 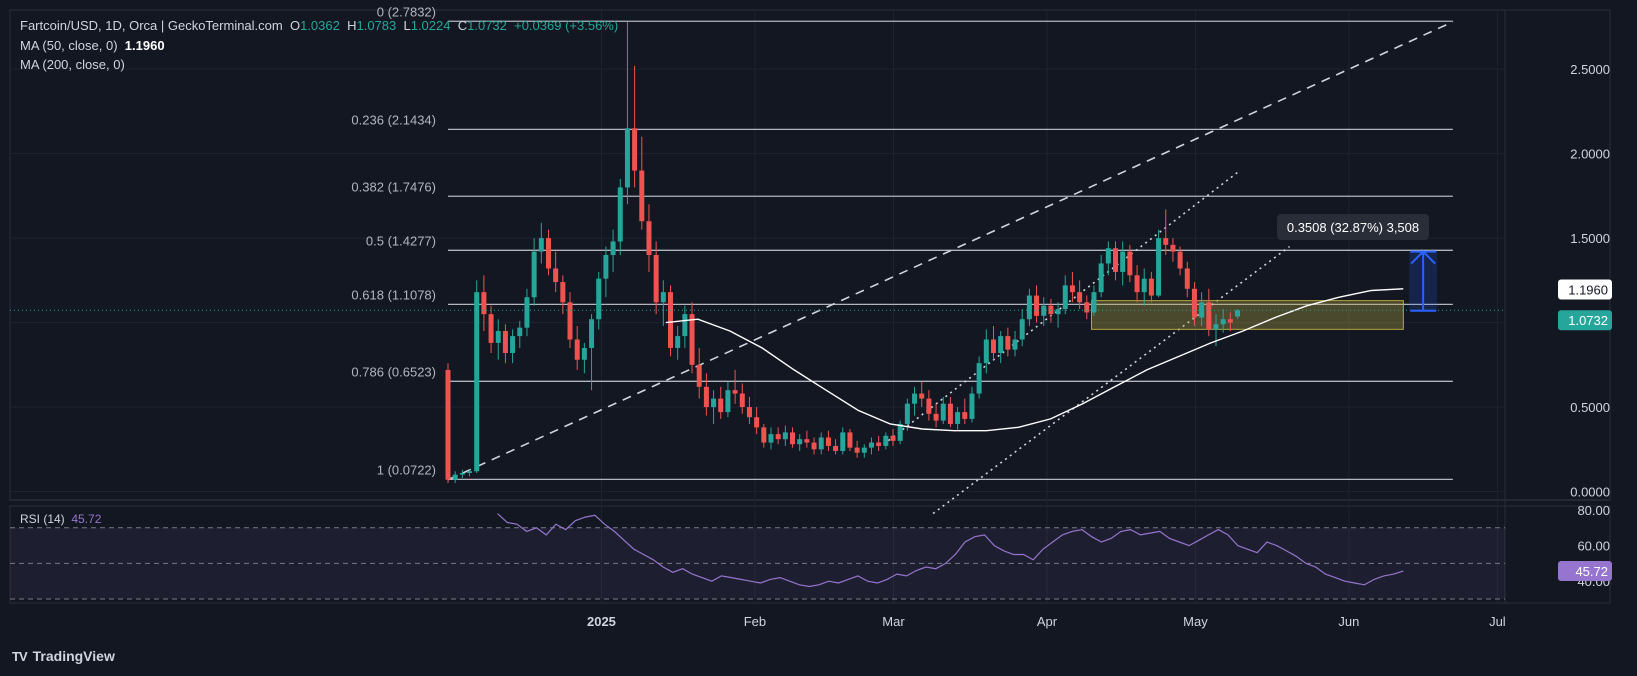 I want to click on tradingview-logo-icon: TV, so click(x=20, y=656).